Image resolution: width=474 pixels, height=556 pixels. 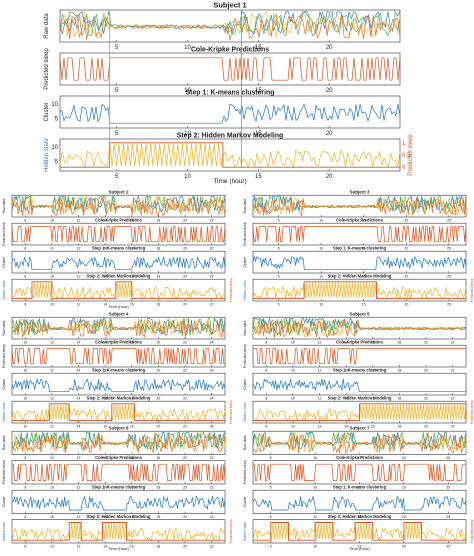 I want to click on y-axis-label-2-2: Cluster, so click(x=245, y=262).